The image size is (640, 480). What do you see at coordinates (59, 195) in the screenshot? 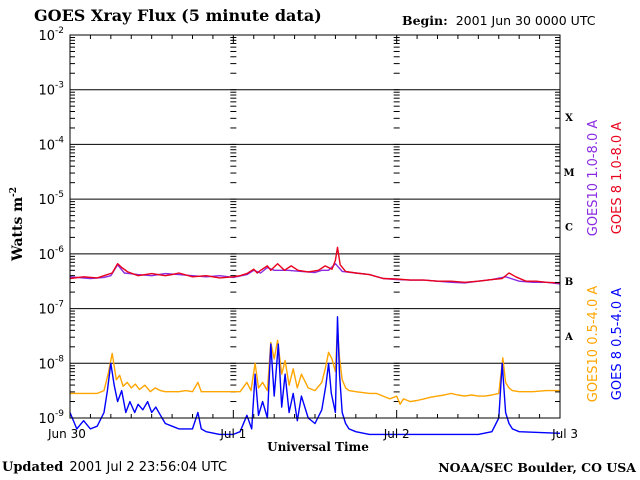
I see `y-tick-exponent: -5` at bounding box center [59, 195].